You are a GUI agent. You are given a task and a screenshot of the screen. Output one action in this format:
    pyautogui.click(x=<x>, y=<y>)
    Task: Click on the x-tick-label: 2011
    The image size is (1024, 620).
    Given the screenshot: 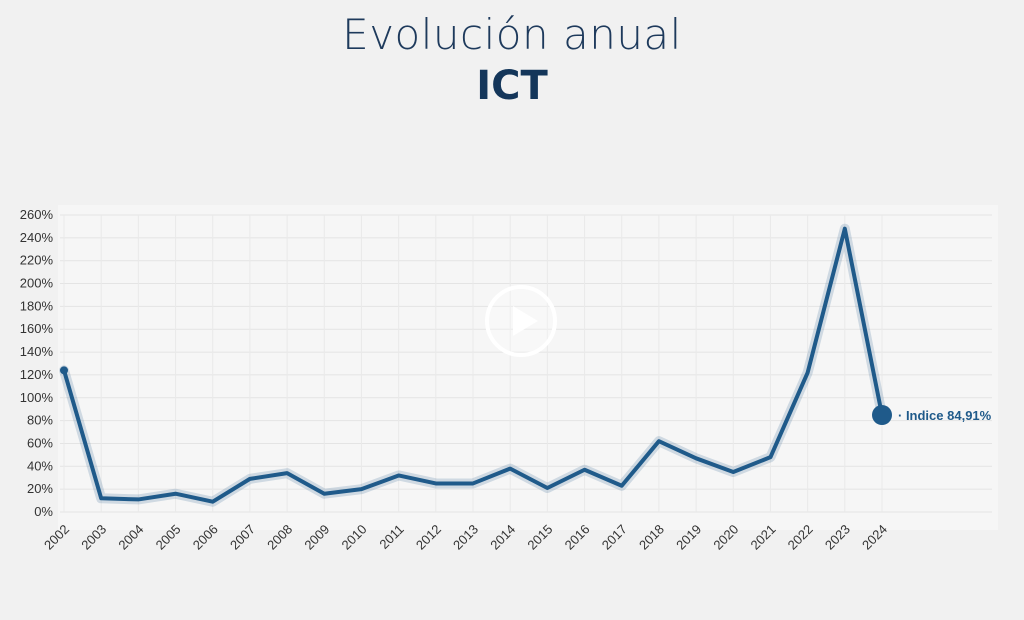 What is the action you would take?
    pyautogui.click(x=391, y=537)
    